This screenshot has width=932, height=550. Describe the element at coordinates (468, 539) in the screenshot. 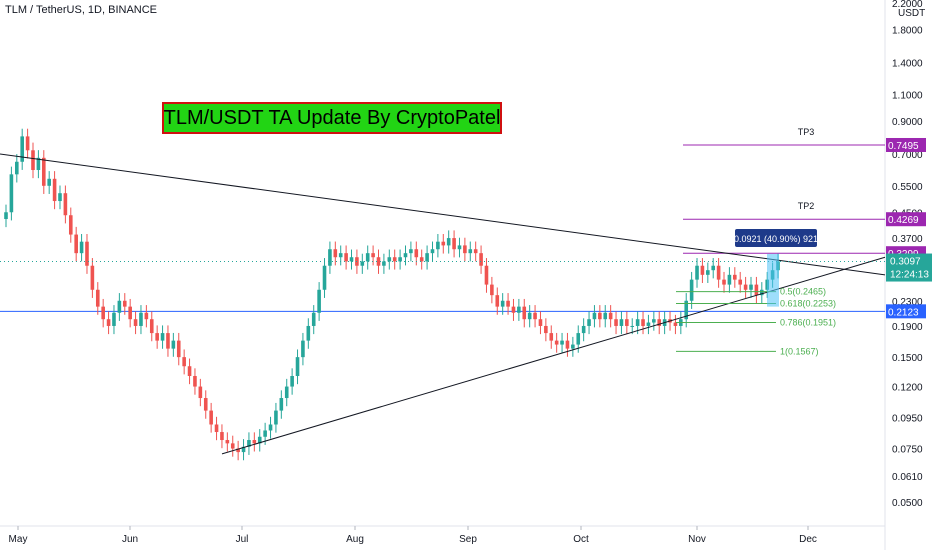

I see `x-tick-label: Sep` at that location.